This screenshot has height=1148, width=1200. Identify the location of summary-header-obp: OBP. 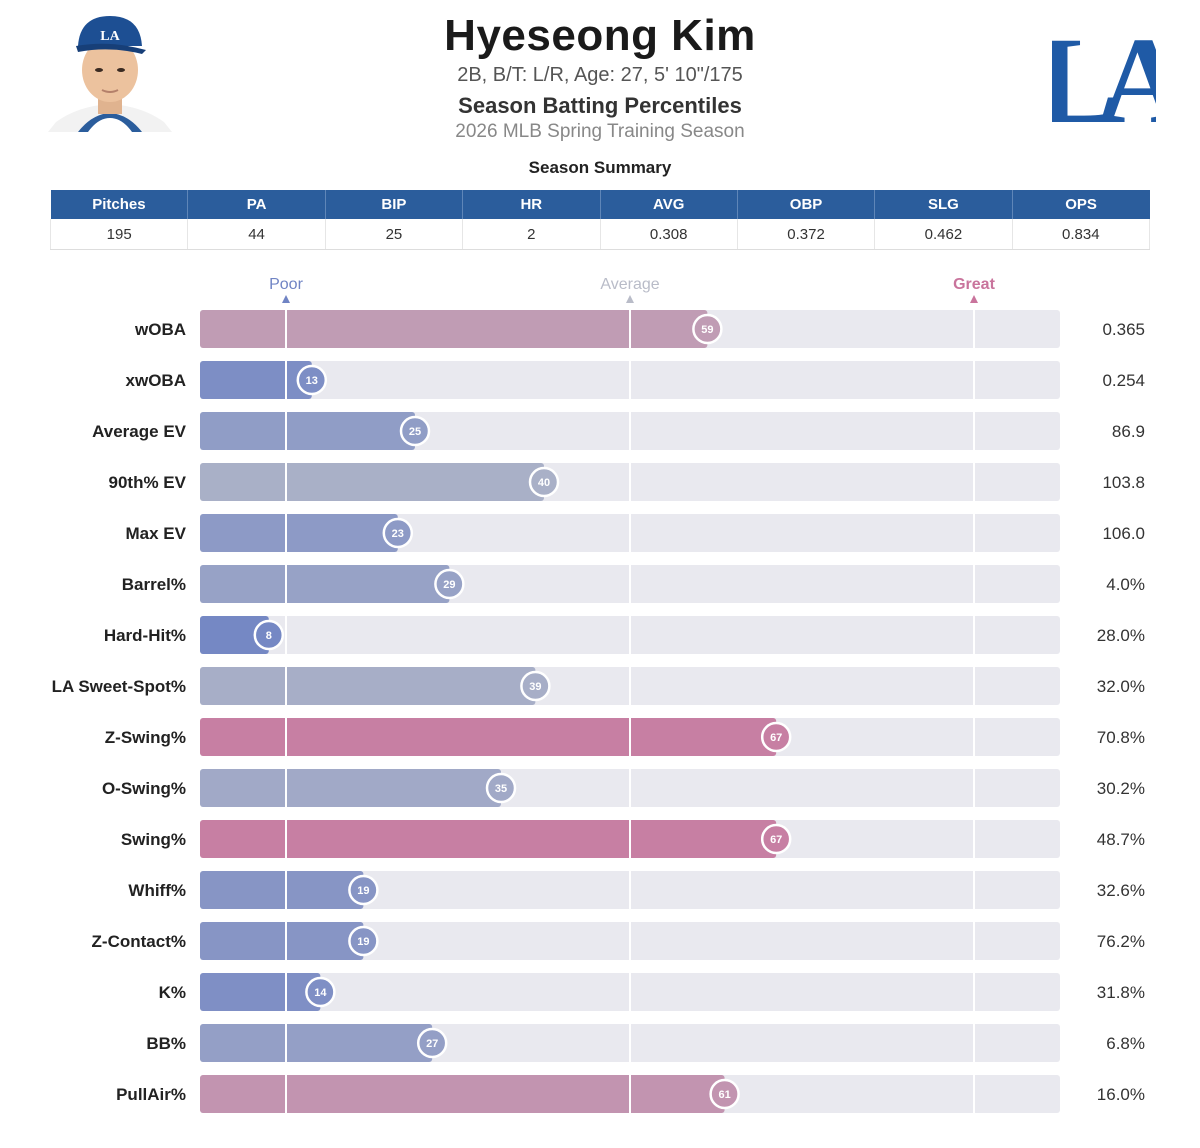
(806, 204).